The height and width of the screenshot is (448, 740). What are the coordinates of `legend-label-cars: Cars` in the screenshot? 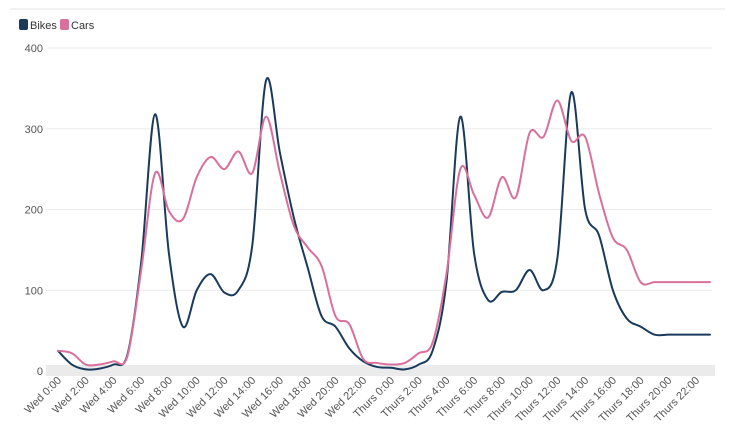 It's located at (83, 26).